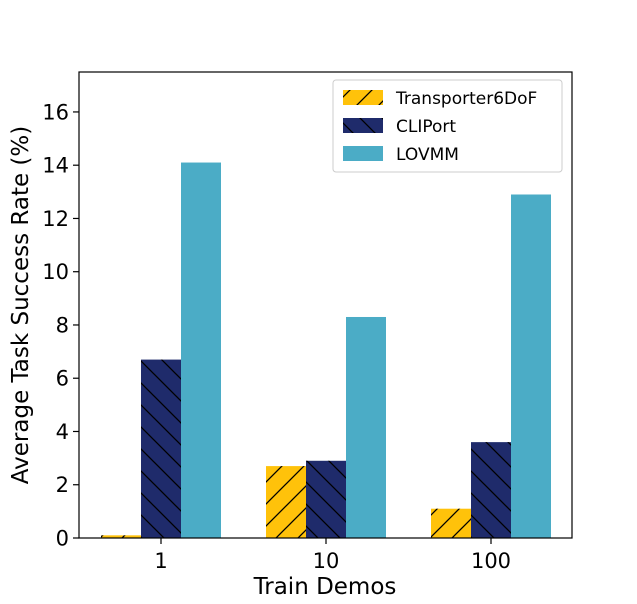 The width and height of the screenshot is (637, 604). I want to click on y-axis-title: Average Task Success Rate (%), so click(21, 305).